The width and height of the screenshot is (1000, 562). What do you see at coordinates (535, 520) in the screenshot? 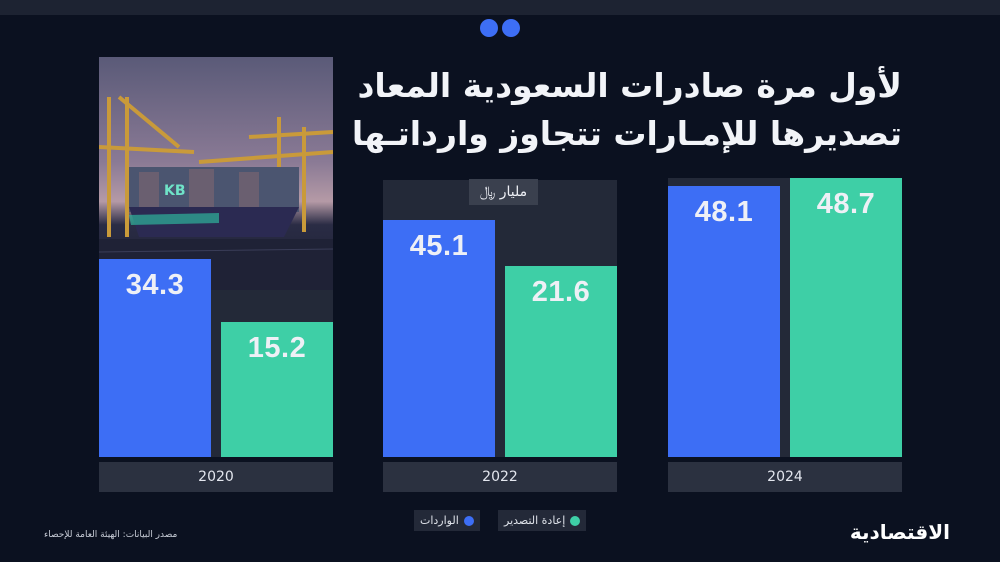
I see `legend-label-reexports: إعادة التصدير` at bounding box center [535, 520].